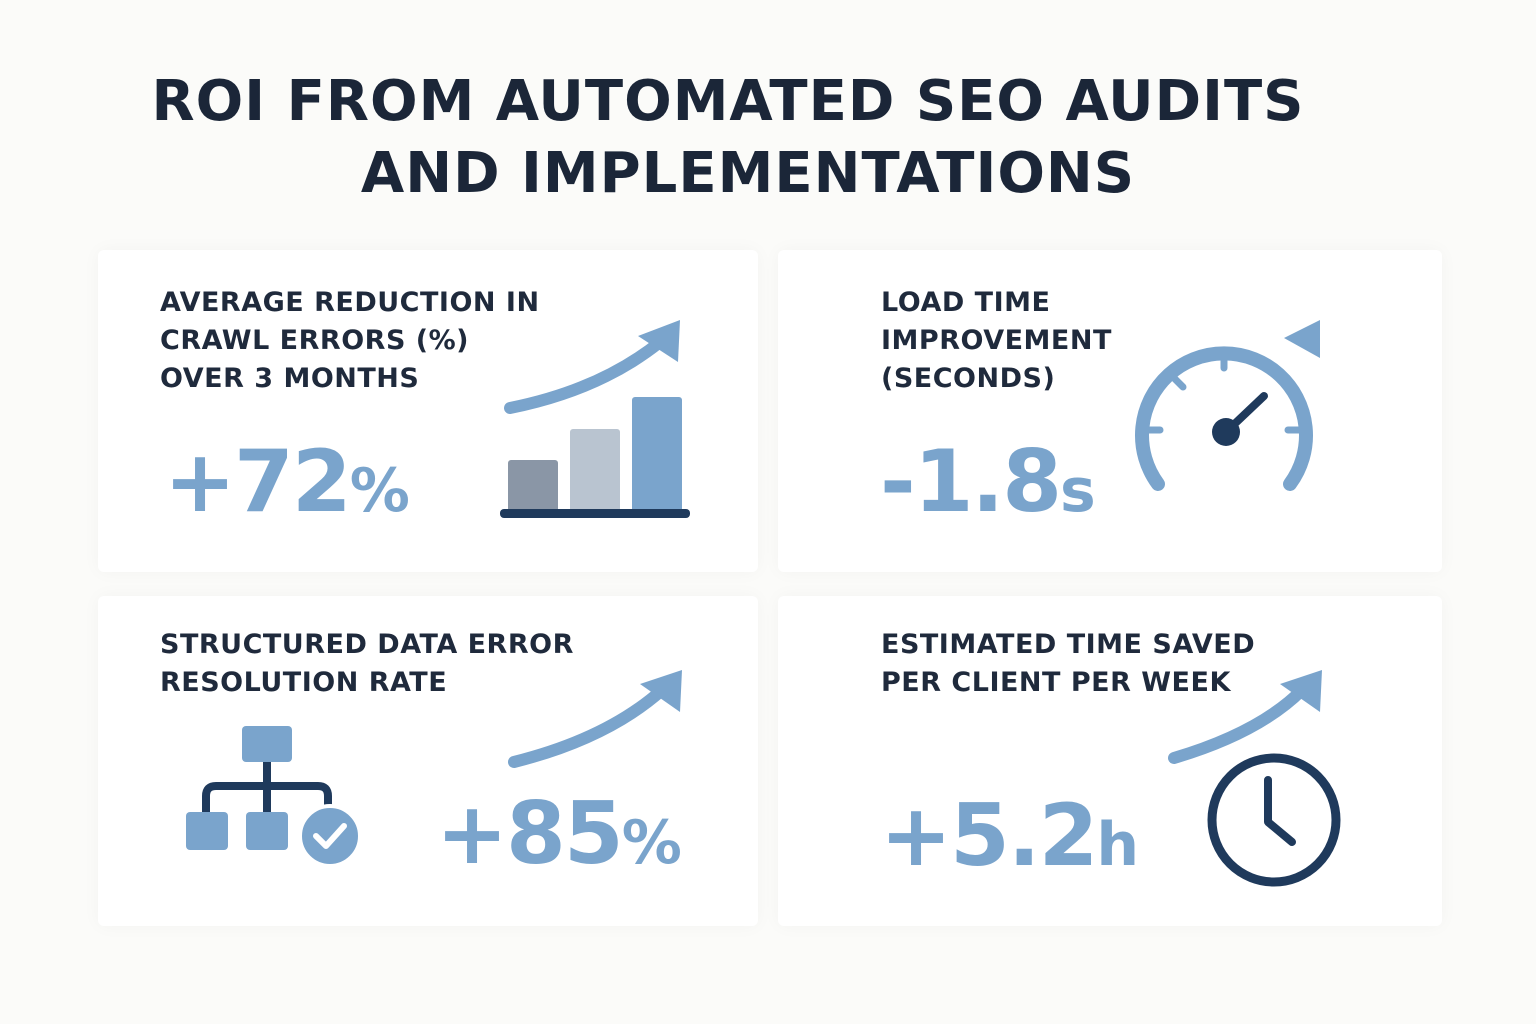  I want to click on speedometer-icon, so click(1227, 405).